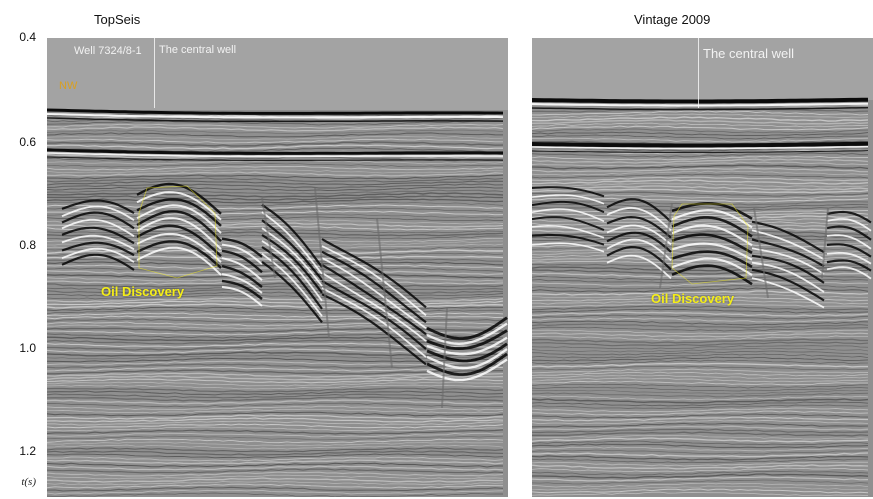  What do you see at coordinates (117, 19) in the screenshot?
I see `topseis-title: TopSeis` at bounding box center [117, 19].